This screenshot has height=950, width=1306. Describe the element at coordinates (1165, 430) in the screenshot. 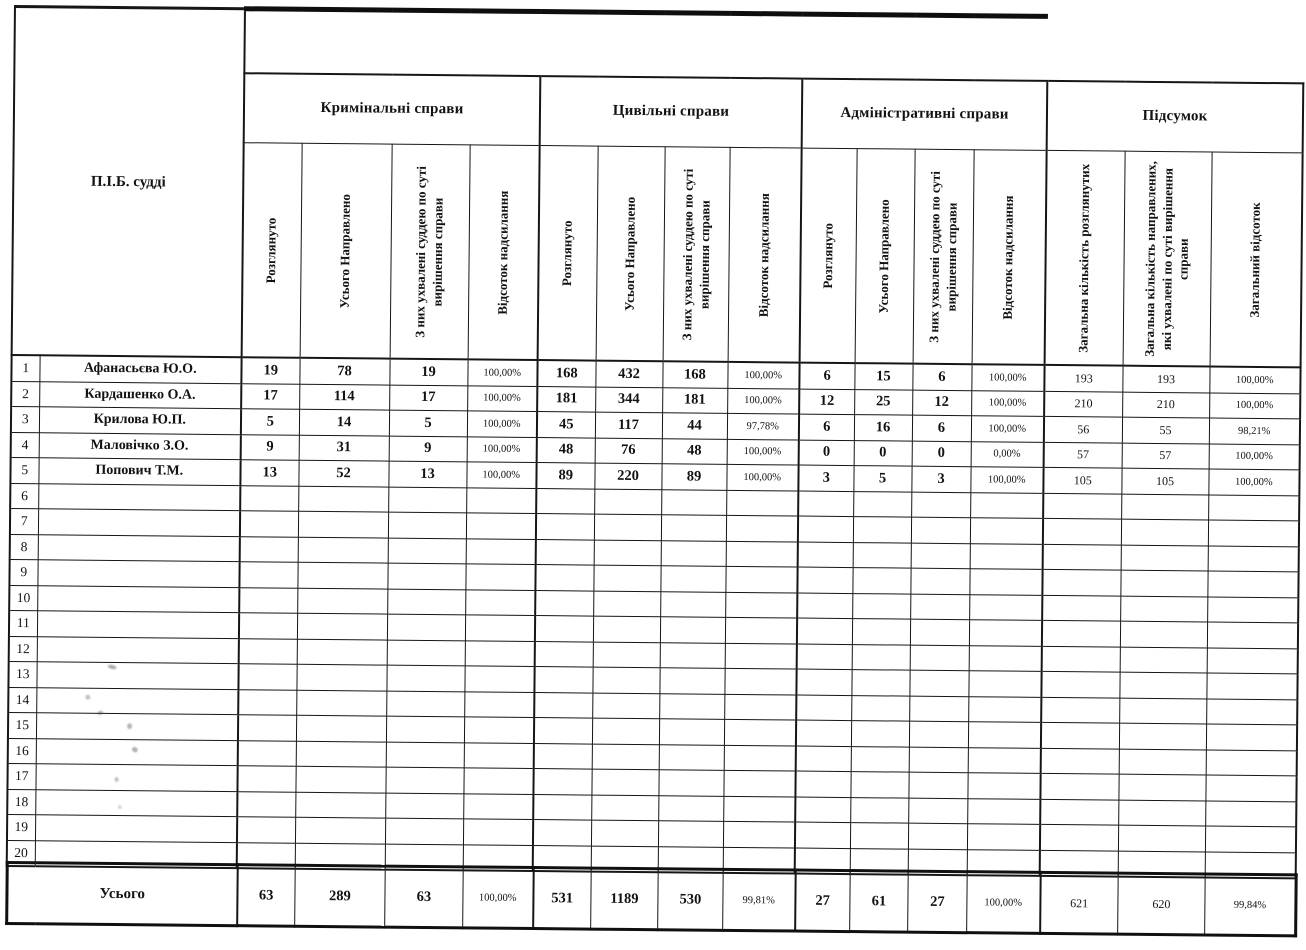

I see `stat-cell: 55` at that location.